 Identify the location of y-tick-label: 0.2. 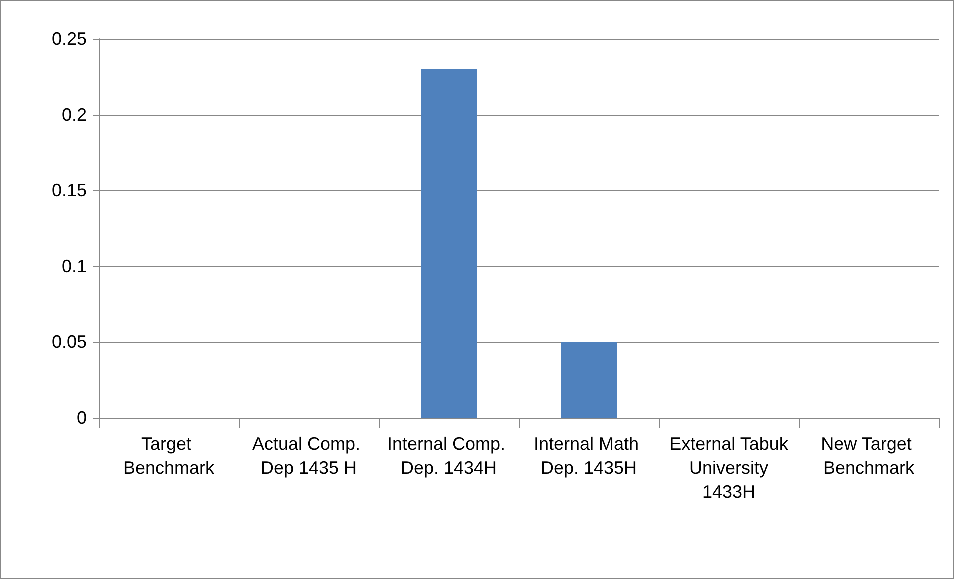
(74, 114).